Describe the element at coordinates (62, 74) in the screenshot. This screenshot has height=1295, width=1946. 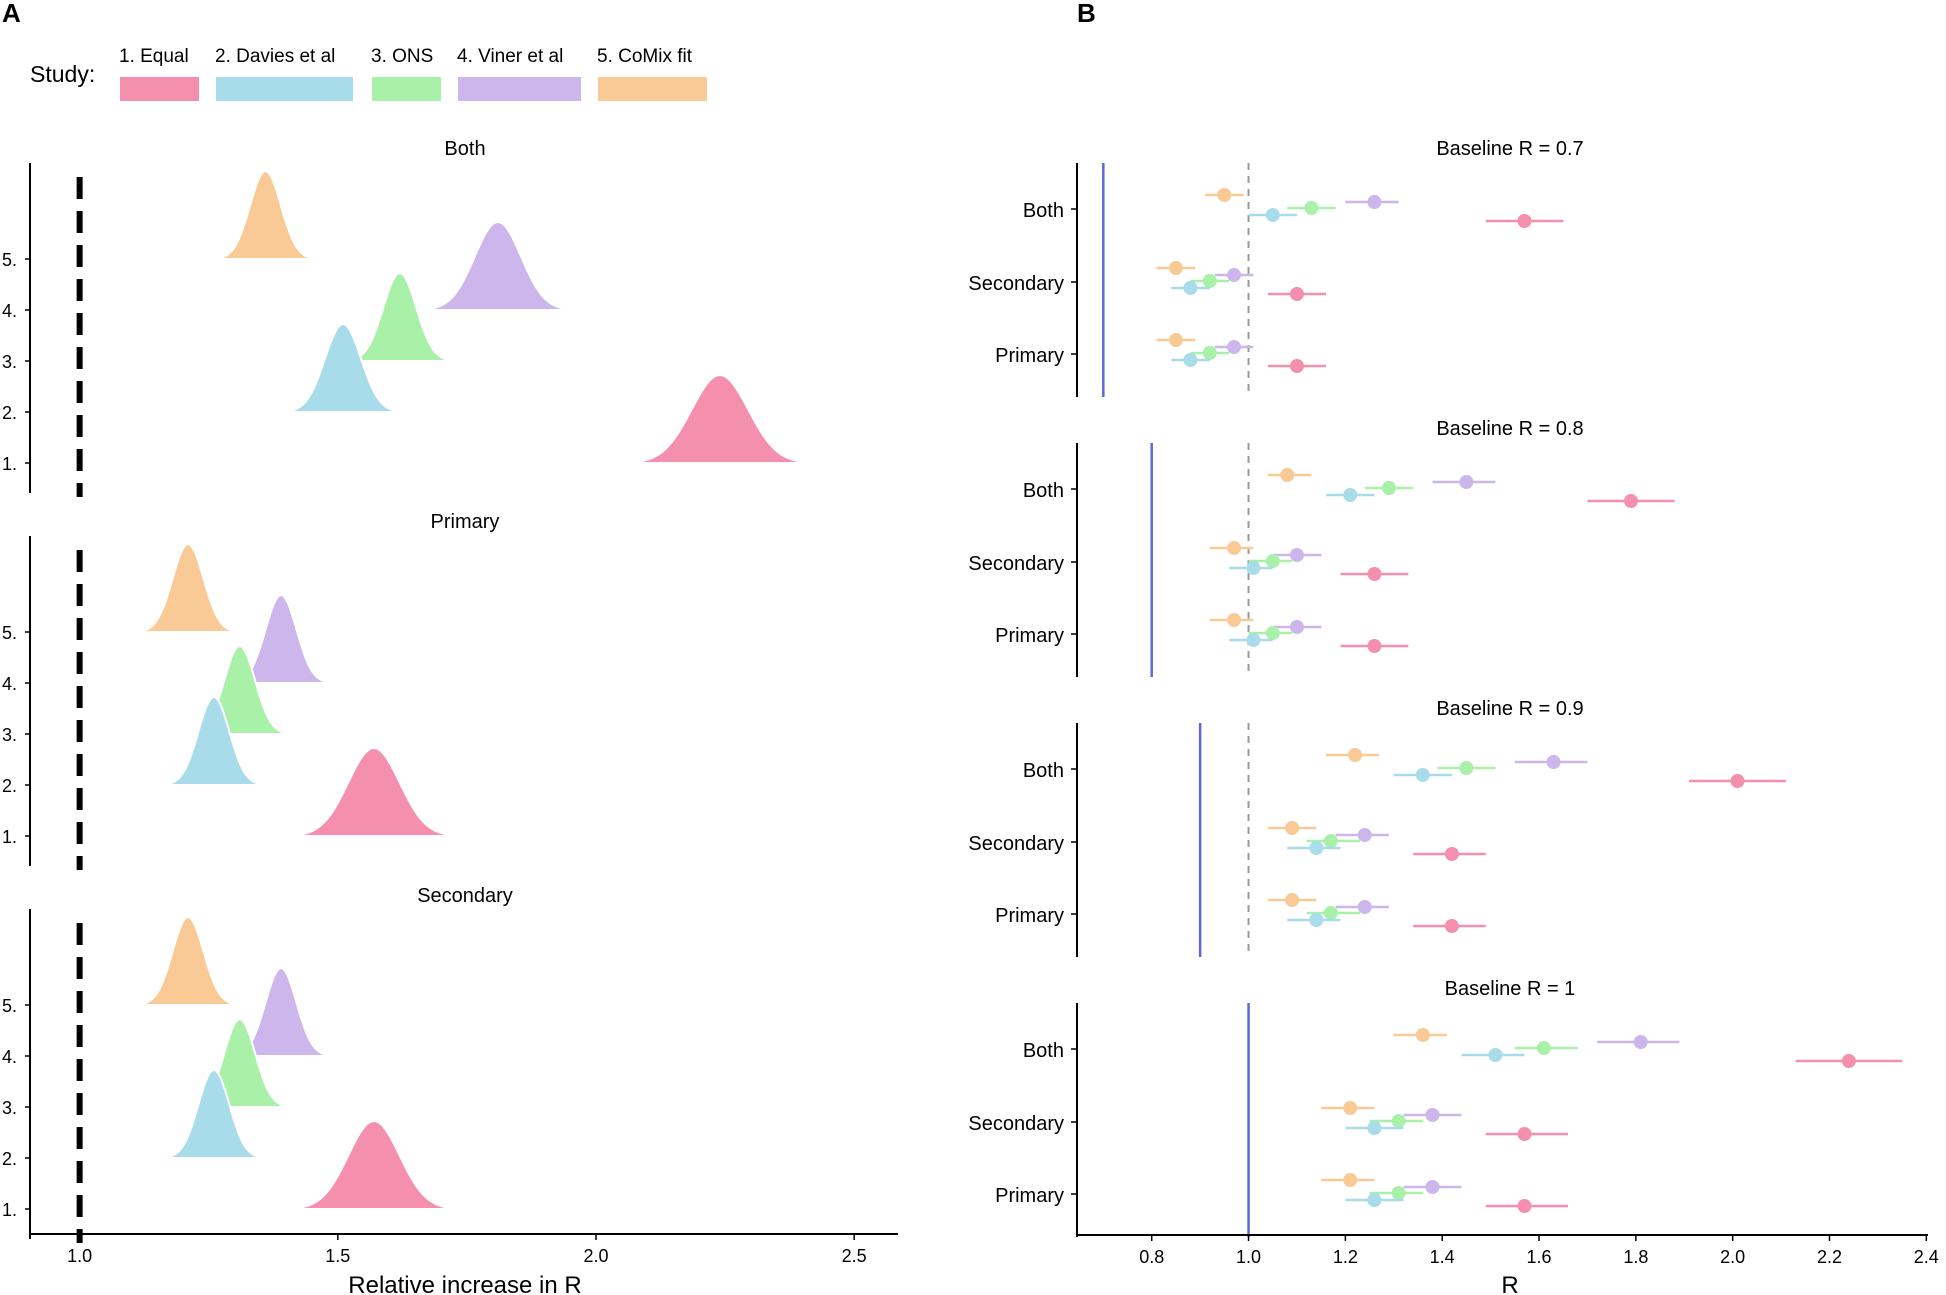
I see `legend-title: Study:` at that location.